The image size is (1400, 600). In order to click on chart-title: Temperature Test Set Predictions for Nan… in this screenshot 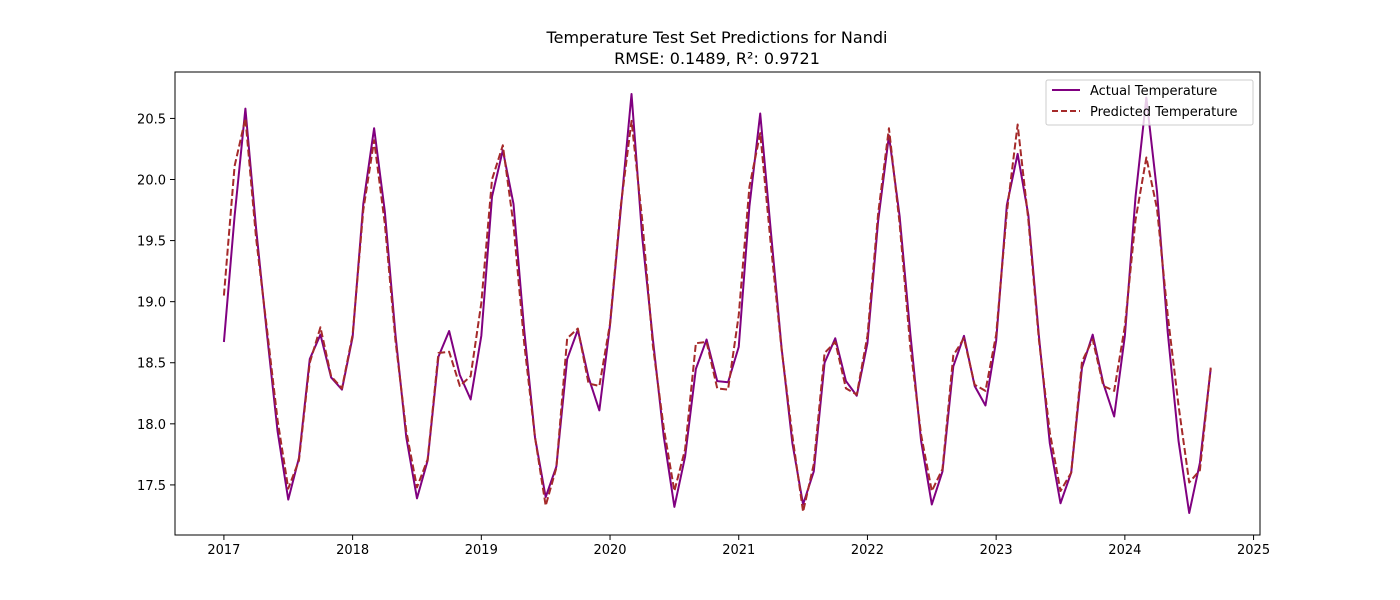, I will do `click(717, 37)`.